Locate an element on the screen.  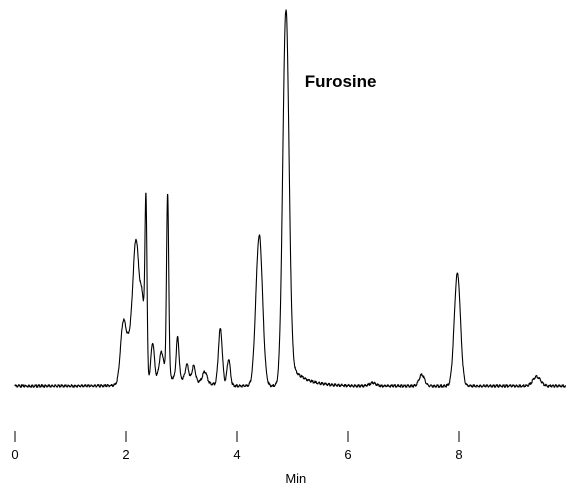
x-tick-label: 6 is located at coordinates (347, 454).